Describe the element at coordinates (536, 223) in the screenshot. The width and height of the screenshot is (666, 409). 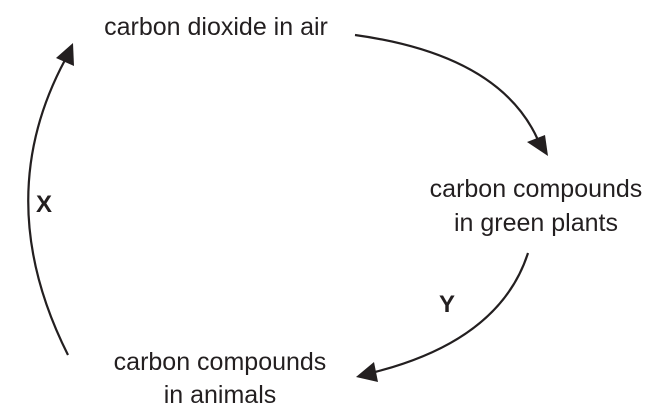
I see `node-label: in green plants` at that location.